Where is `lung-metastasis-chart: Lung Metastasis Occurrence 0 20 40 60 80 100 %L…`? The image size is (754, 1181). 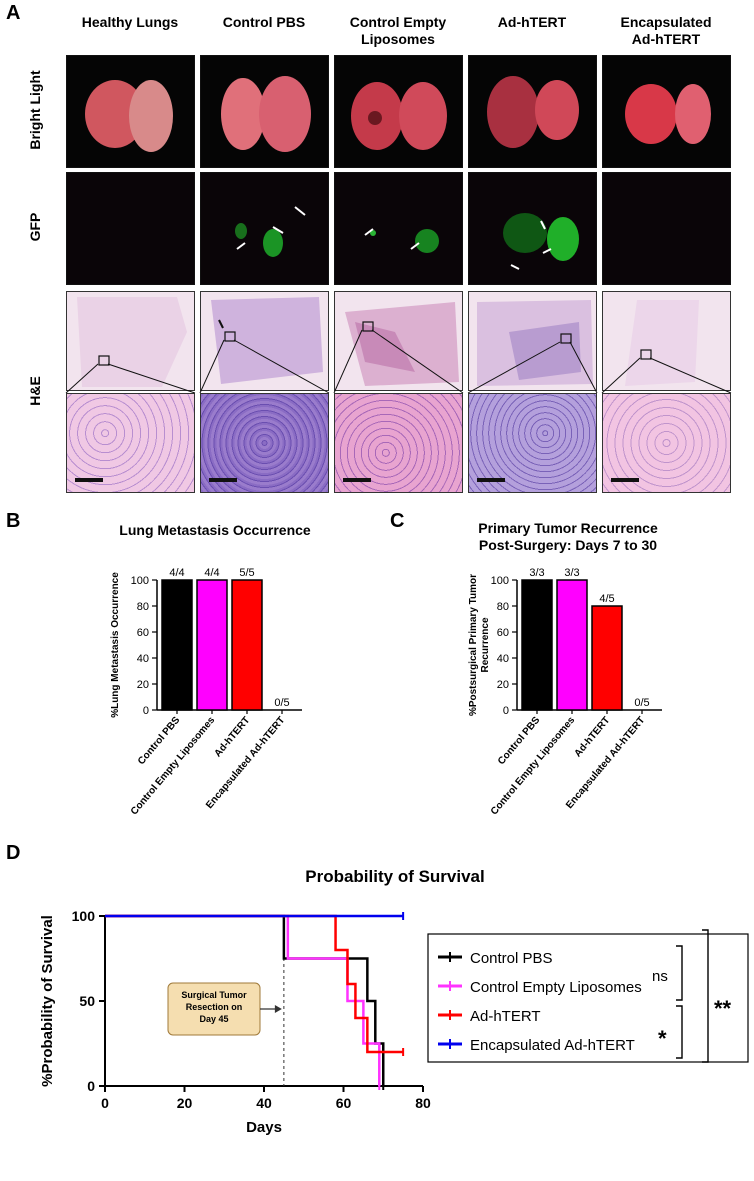
lung-metastasis-chart: Lung Metastasis Occurrence 0 20 40 60 80 100 %L… is located at coordinates (210, 669).